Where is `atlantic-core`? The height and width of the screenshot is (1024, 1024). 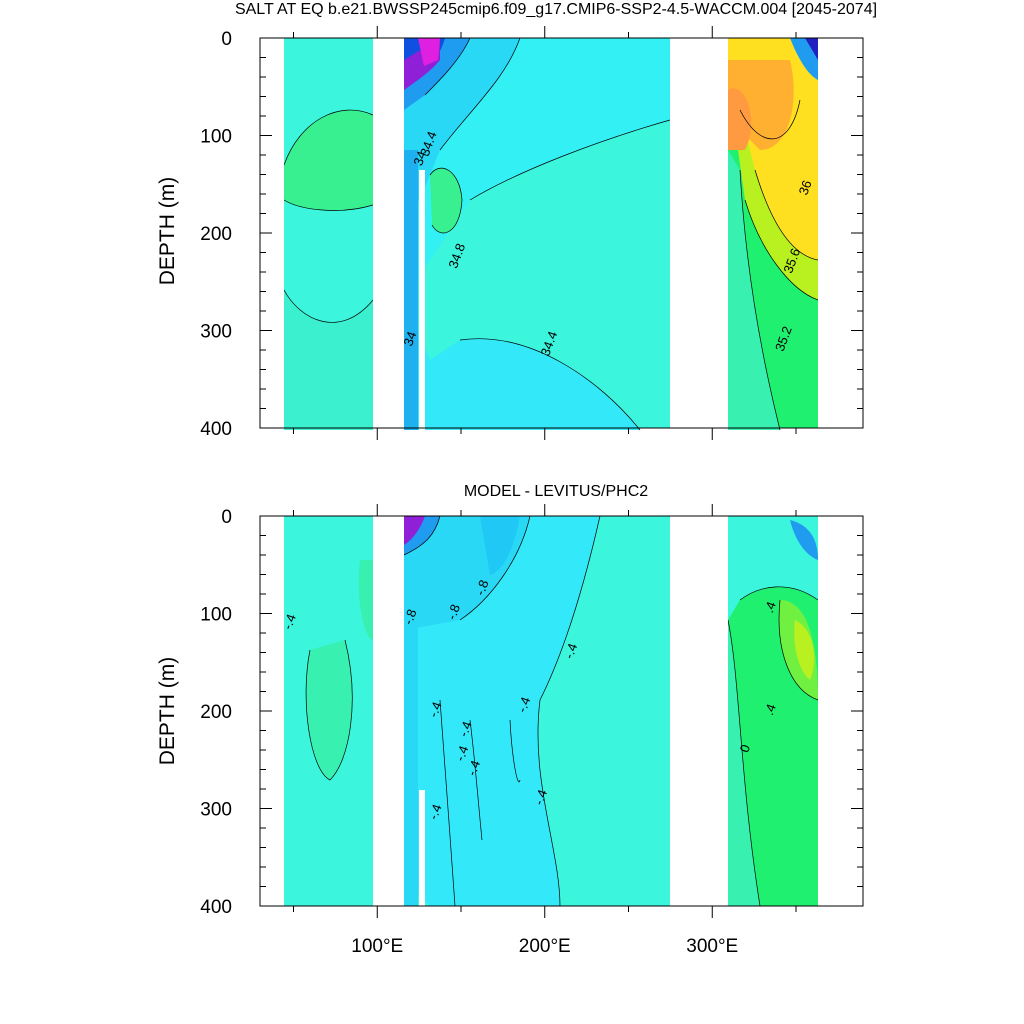 atlantic-core is located at coordinates (740, 119).